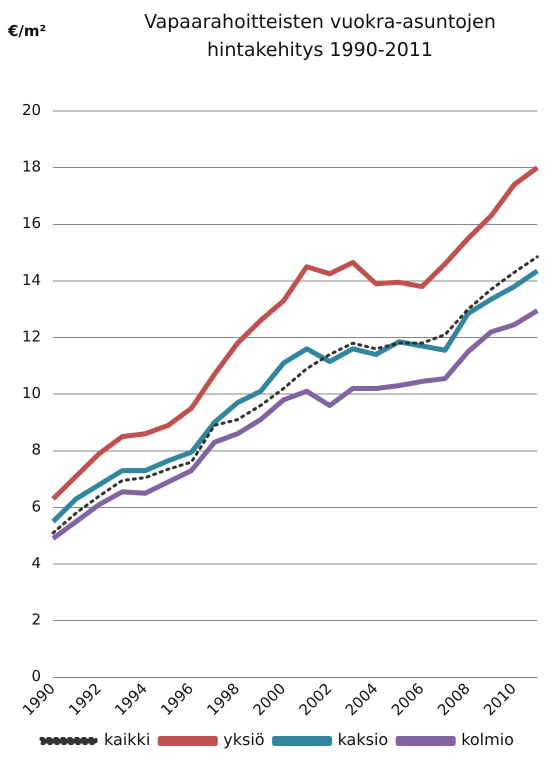  I want to click on y-tick-label: 6, so click(37, 506).